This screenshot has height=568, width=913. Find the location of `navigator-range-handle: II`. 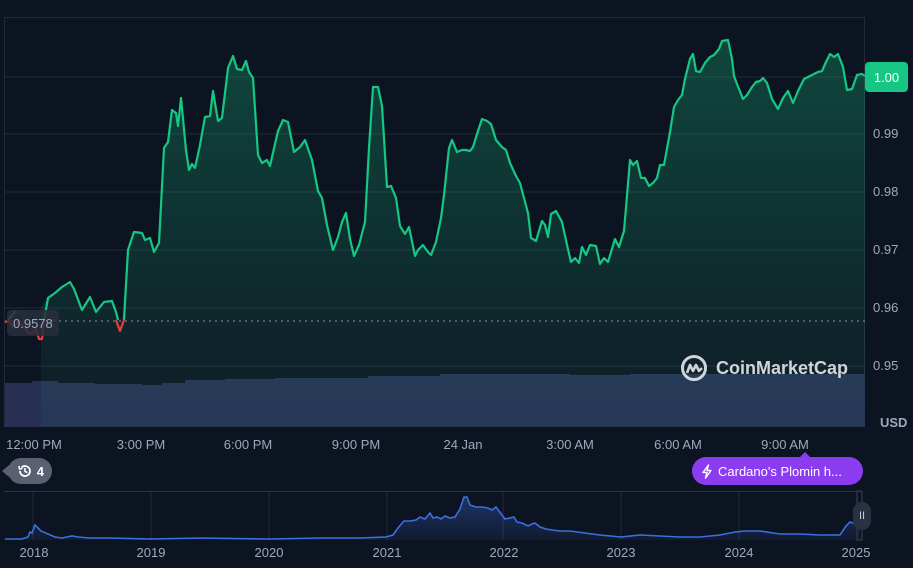

navigator-range-handle: II is located at coordinates (862, 516).